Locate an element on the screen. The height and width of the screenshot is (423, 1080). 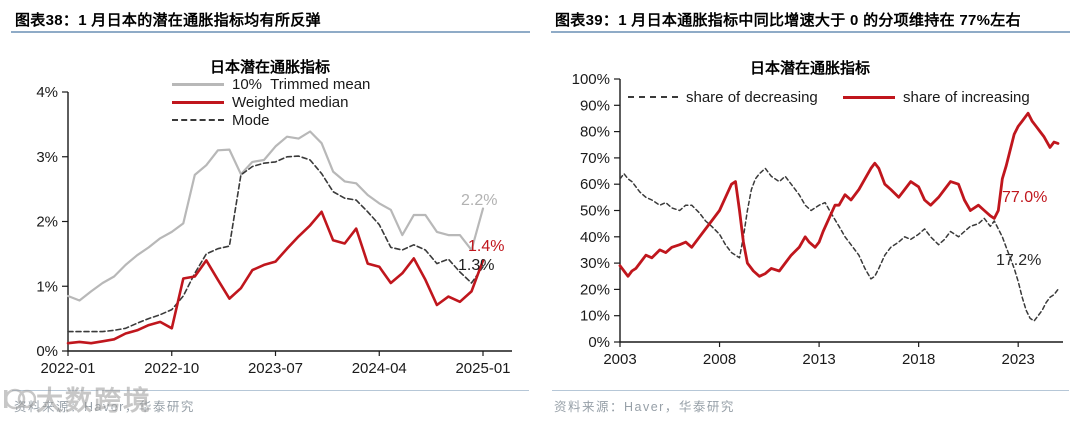
legend-label-share-of-decreasing: share of decreasing is located at coordinates (752, 97).